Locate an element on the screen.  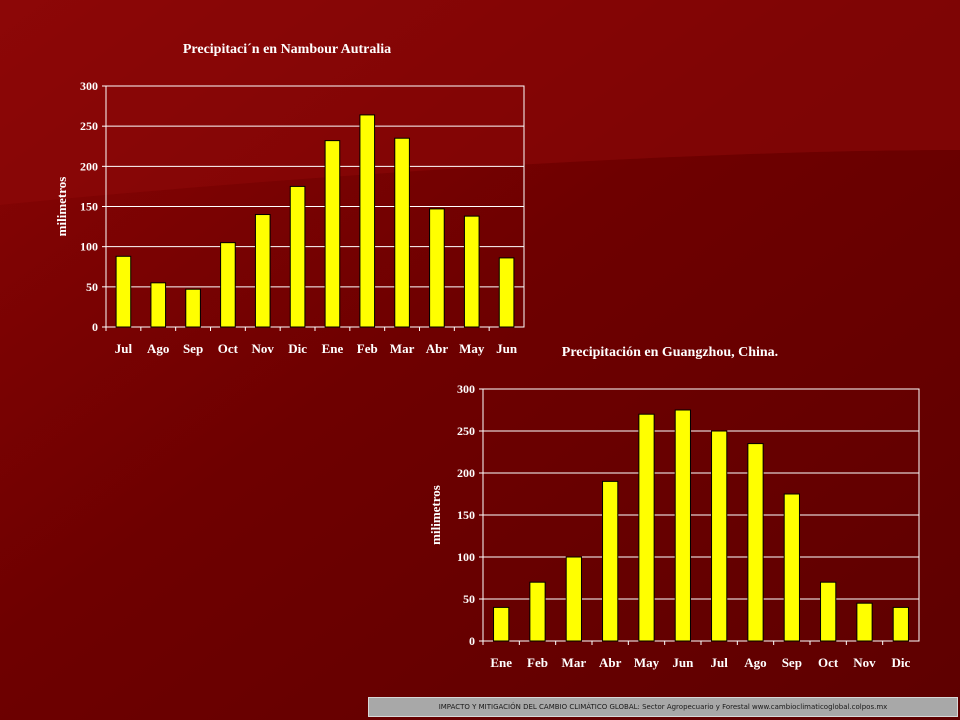
chart-title: Precipitación en Guangzhou, China. is located at coordinates (670, 352).